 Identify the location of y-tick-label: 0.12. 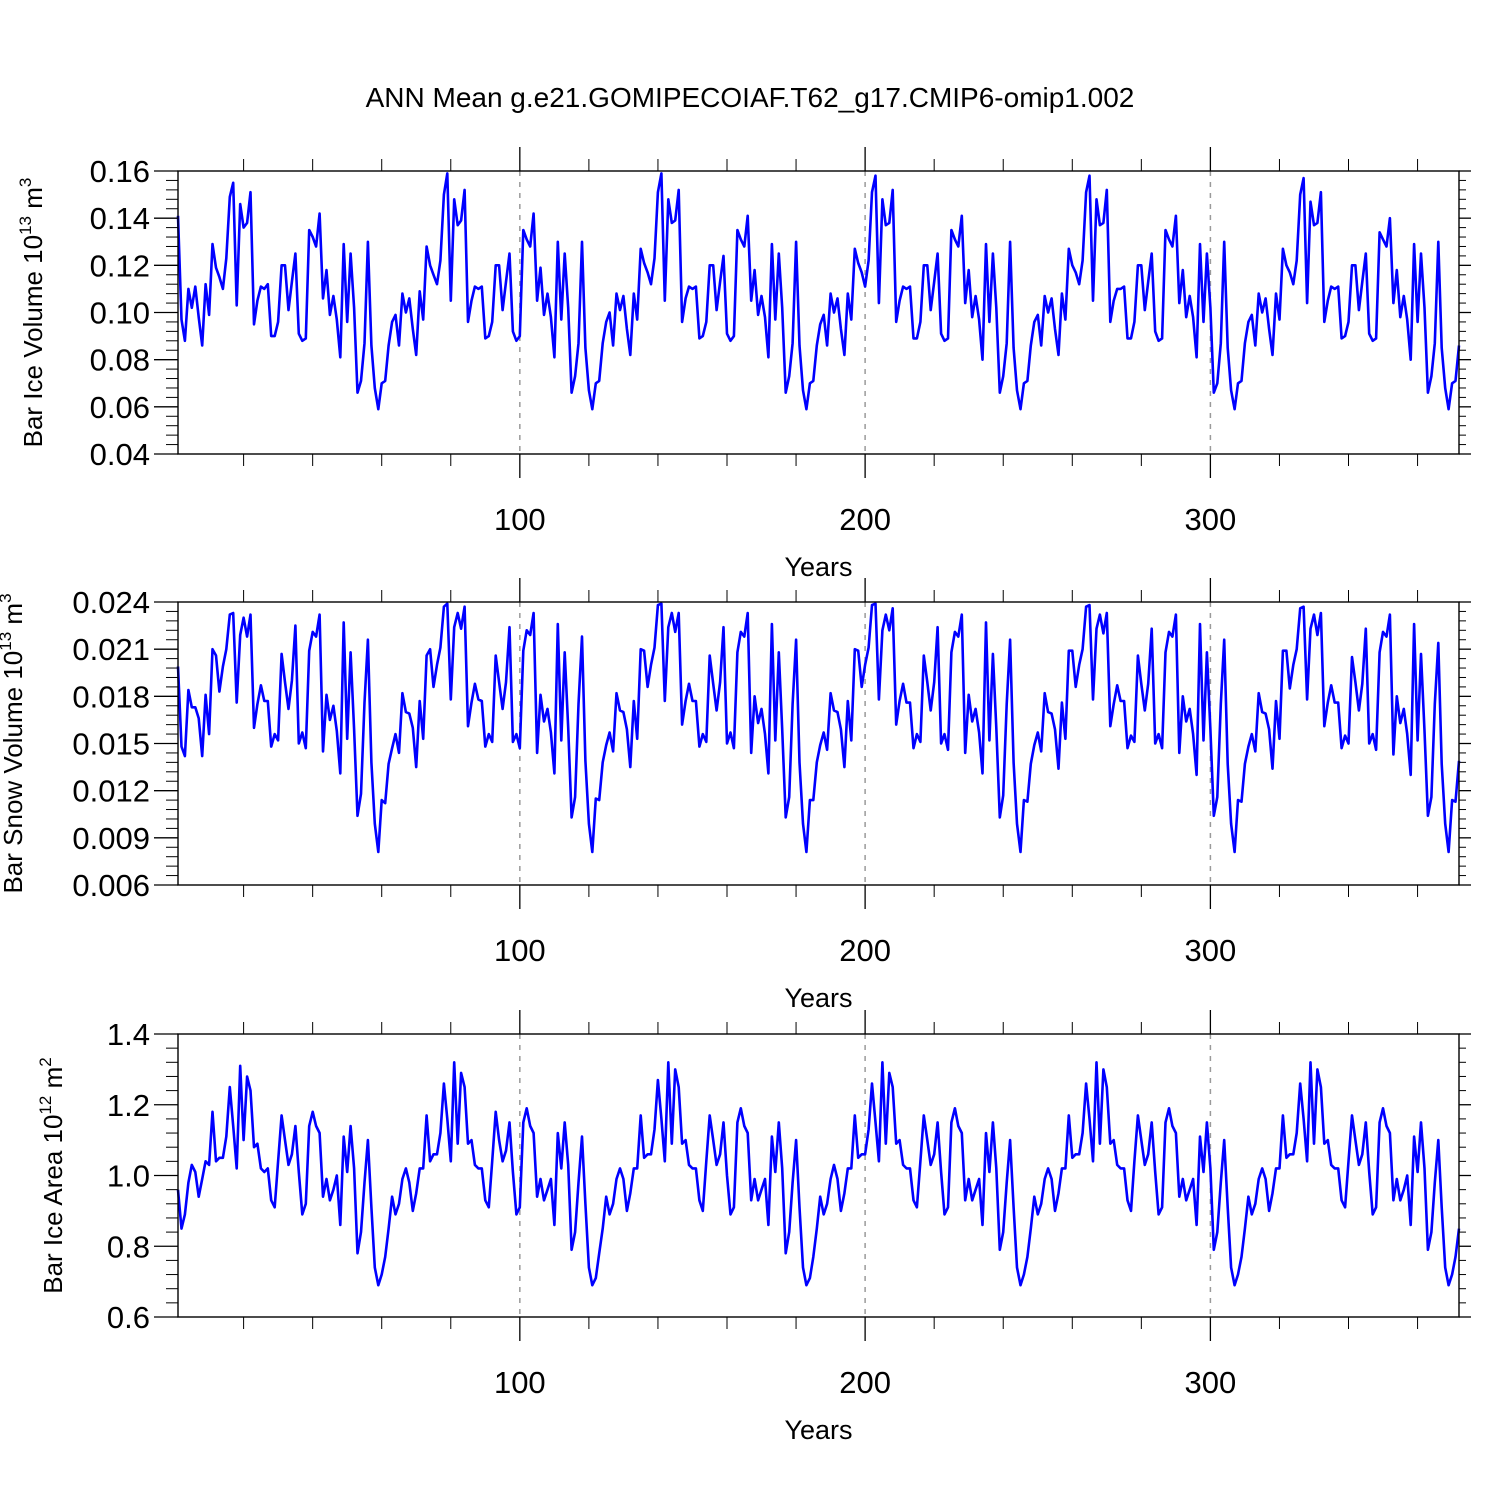
(120, 265).